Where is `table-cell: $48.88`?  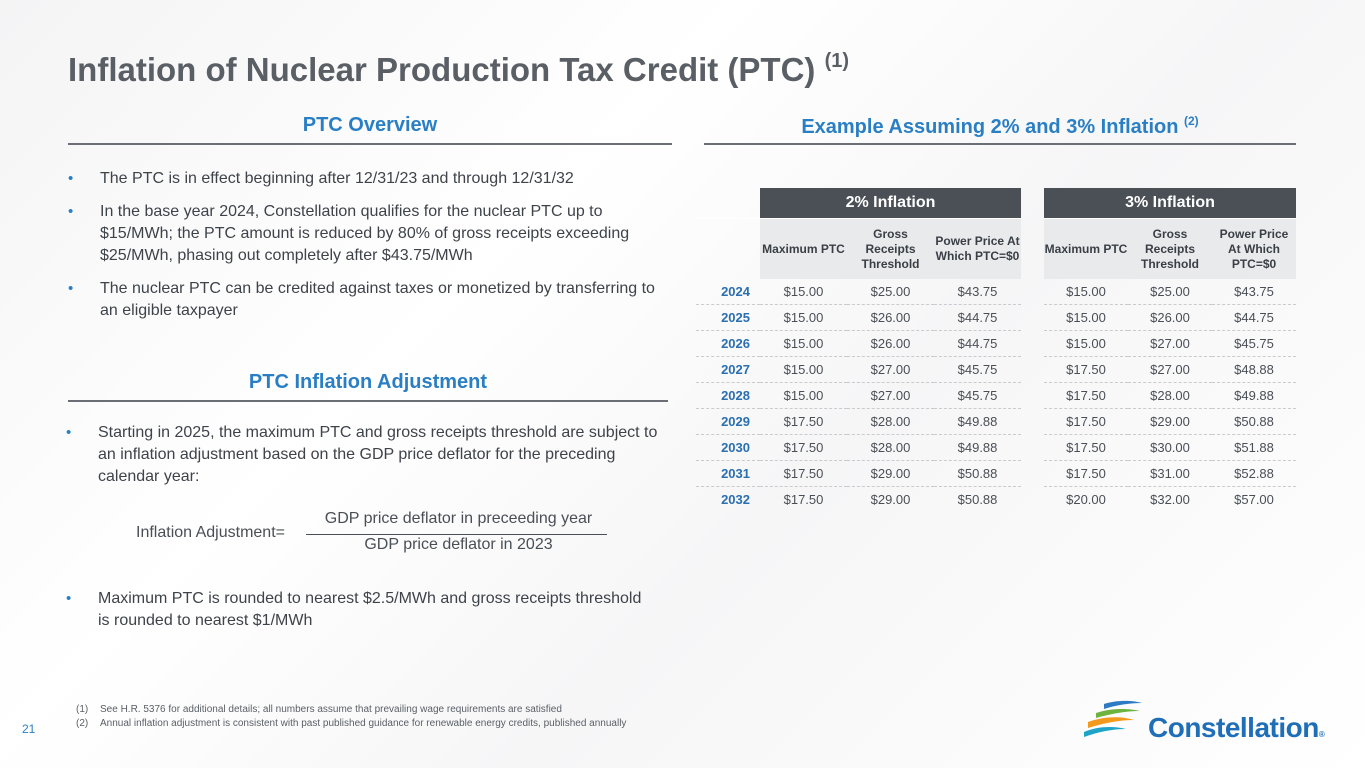 table-cell: $48.88 is located at coordinates (1254, 369).